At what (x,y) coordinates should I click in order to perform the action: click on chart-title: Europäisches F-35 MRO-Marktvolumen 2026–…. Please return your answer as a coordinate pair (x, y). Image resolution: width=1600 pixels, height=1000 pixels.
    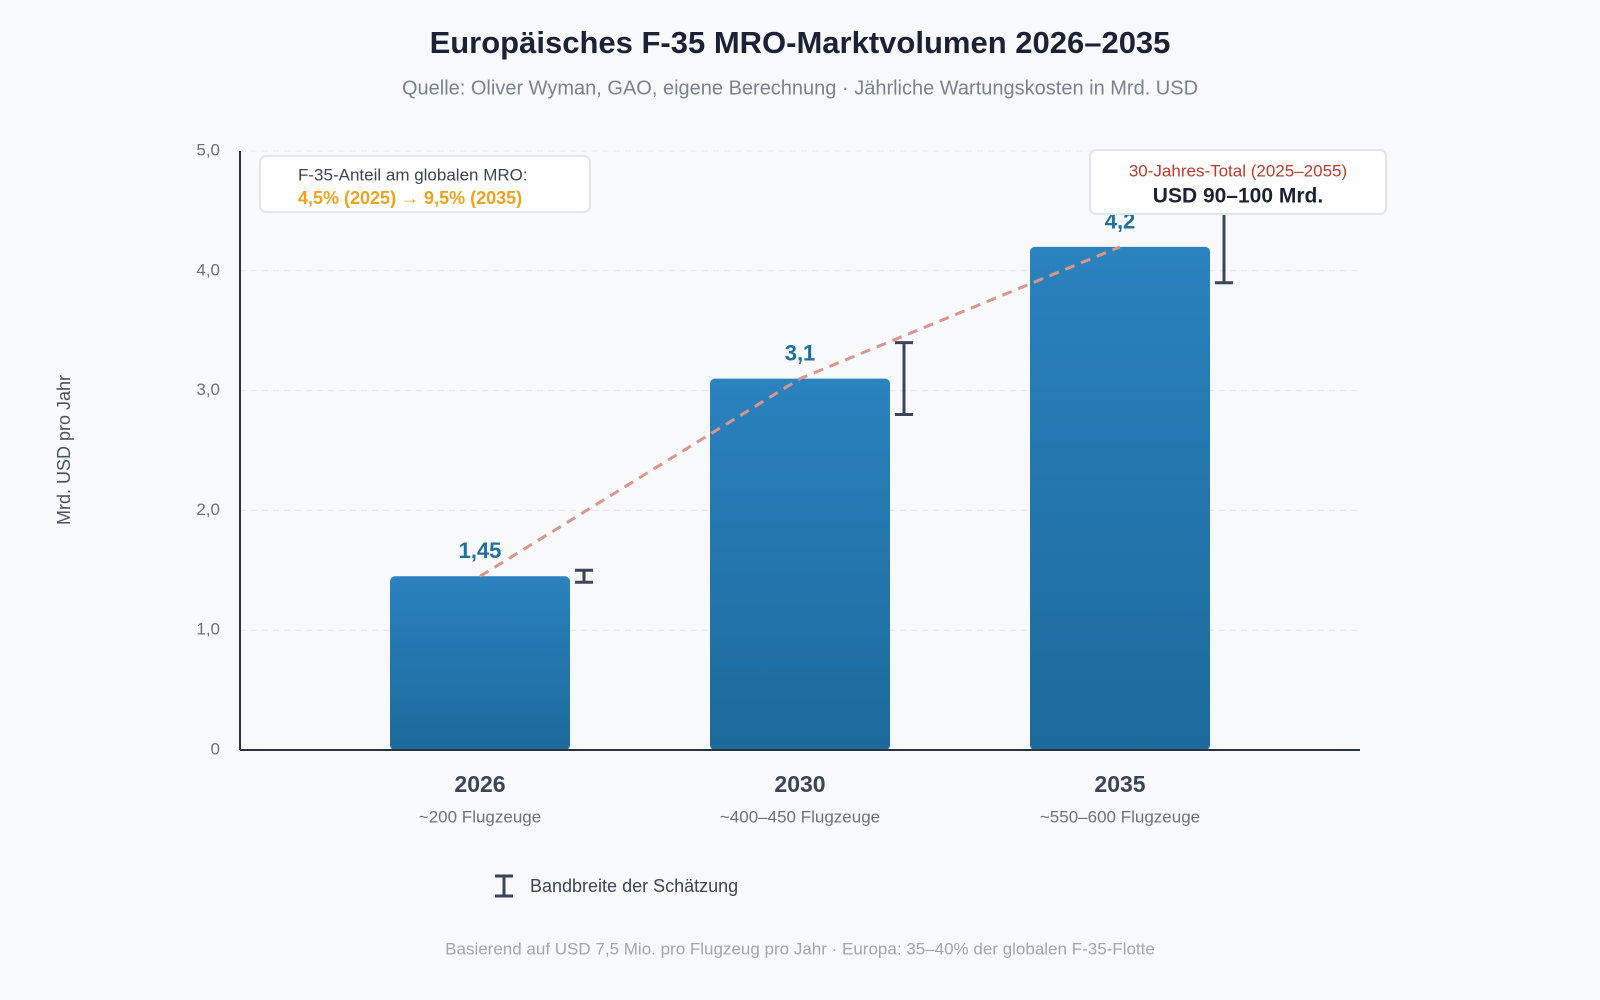
    Looking at the image, I should click on (800, 42).